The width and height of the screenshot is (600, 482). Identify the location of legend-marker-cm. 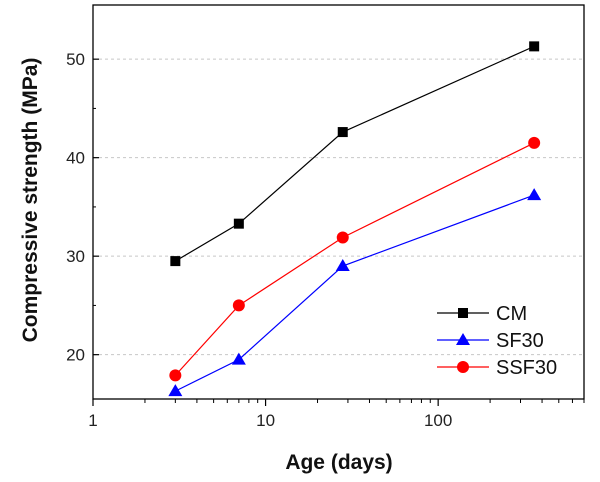
(463, 313).